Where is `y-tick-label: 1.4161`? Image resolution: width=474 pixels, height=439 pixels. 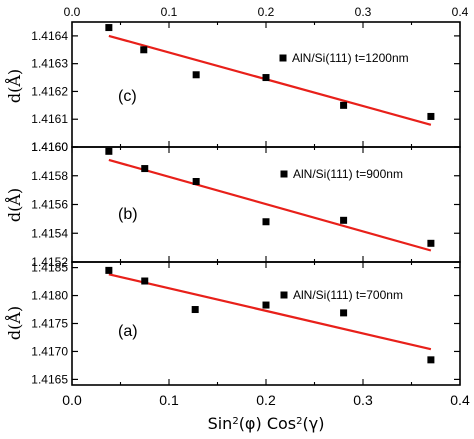
y-tick-label: 1.4161 is located at coordinates (49, 119).